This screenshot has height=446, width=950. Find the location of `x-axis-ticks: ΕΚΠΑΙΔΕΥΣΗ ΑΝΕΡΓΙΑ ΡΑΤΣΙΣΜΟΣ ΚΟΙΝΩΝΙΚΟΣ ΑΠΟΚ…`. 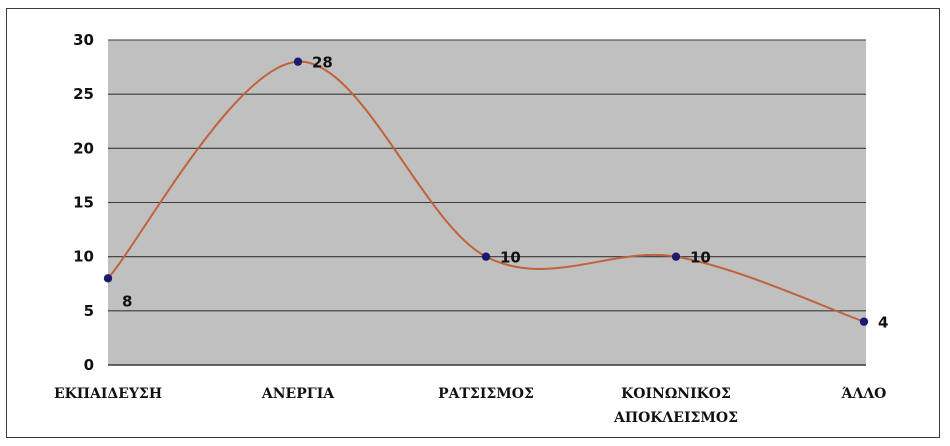

x-axis-ticks: ΕΚΠΑΙΔΕΥΣΗ ΑΝΕΡΓΙΑ ΡΑΤΣΙΣΜΟΣ ΚΟΙΝΩΝΙΚΟΣ ΑΠΟΚ… is located at coordinates (470, 406).